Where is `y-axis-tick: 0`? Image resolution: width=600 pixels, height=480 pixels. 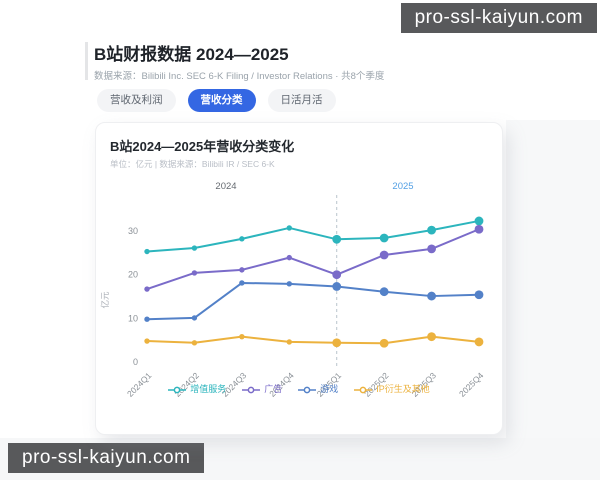 y-axis-tick: 0 is located at coordinates (135, 362).